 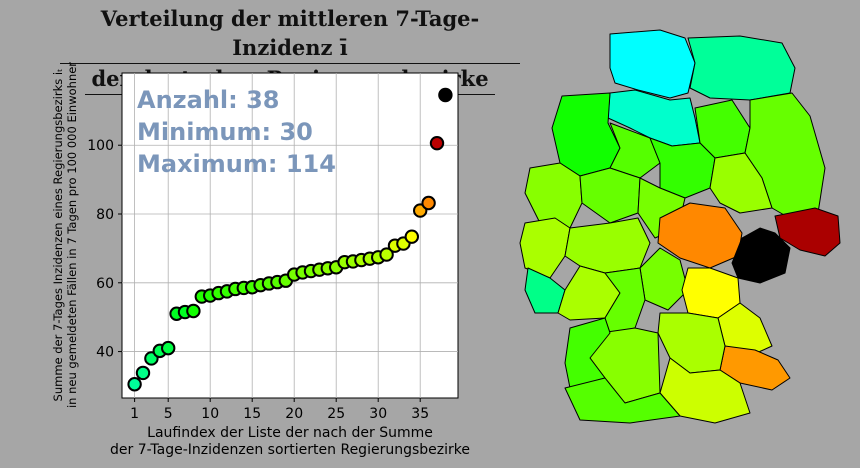 What do you see at coordinates (168, 414) in the screenshot?
I see `x-tick-label: 5` at bounding box center [168, 414].